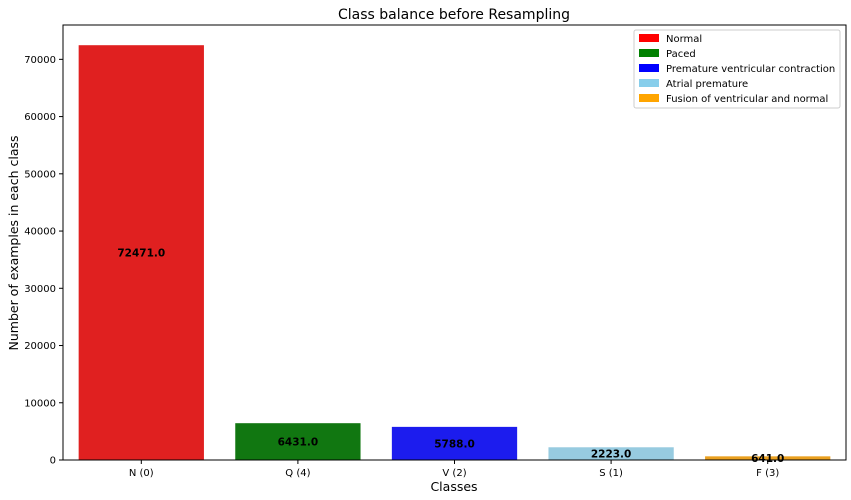 The image size is (851, 500). I want to click on x-axis-label: Classes, so click(453, 486).